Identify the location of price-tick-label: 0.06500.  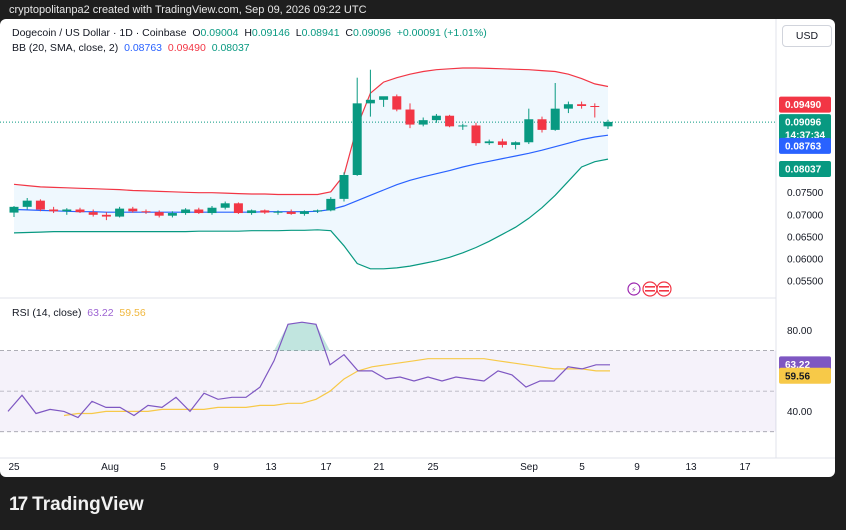
(805, 237).